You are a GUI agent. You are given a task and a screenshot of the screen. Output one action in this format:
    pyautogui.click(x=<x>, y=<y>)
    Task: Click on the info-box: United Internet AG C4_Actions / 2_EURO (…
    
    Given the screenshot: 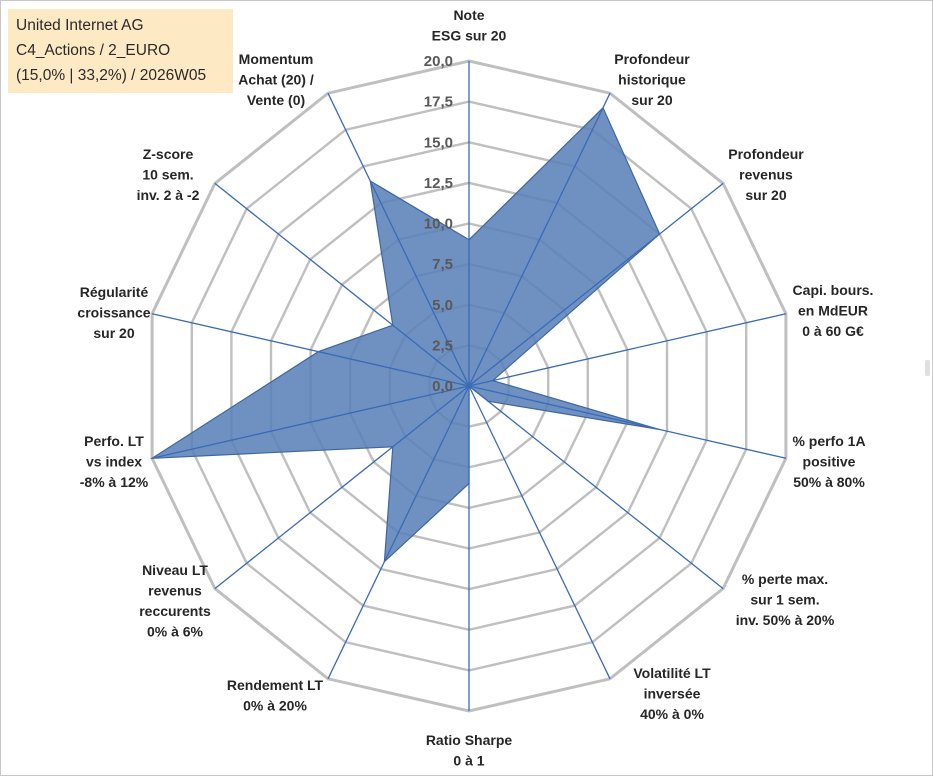 What is the action you would take?
    pyautogui.click(x=120, y=51)
    